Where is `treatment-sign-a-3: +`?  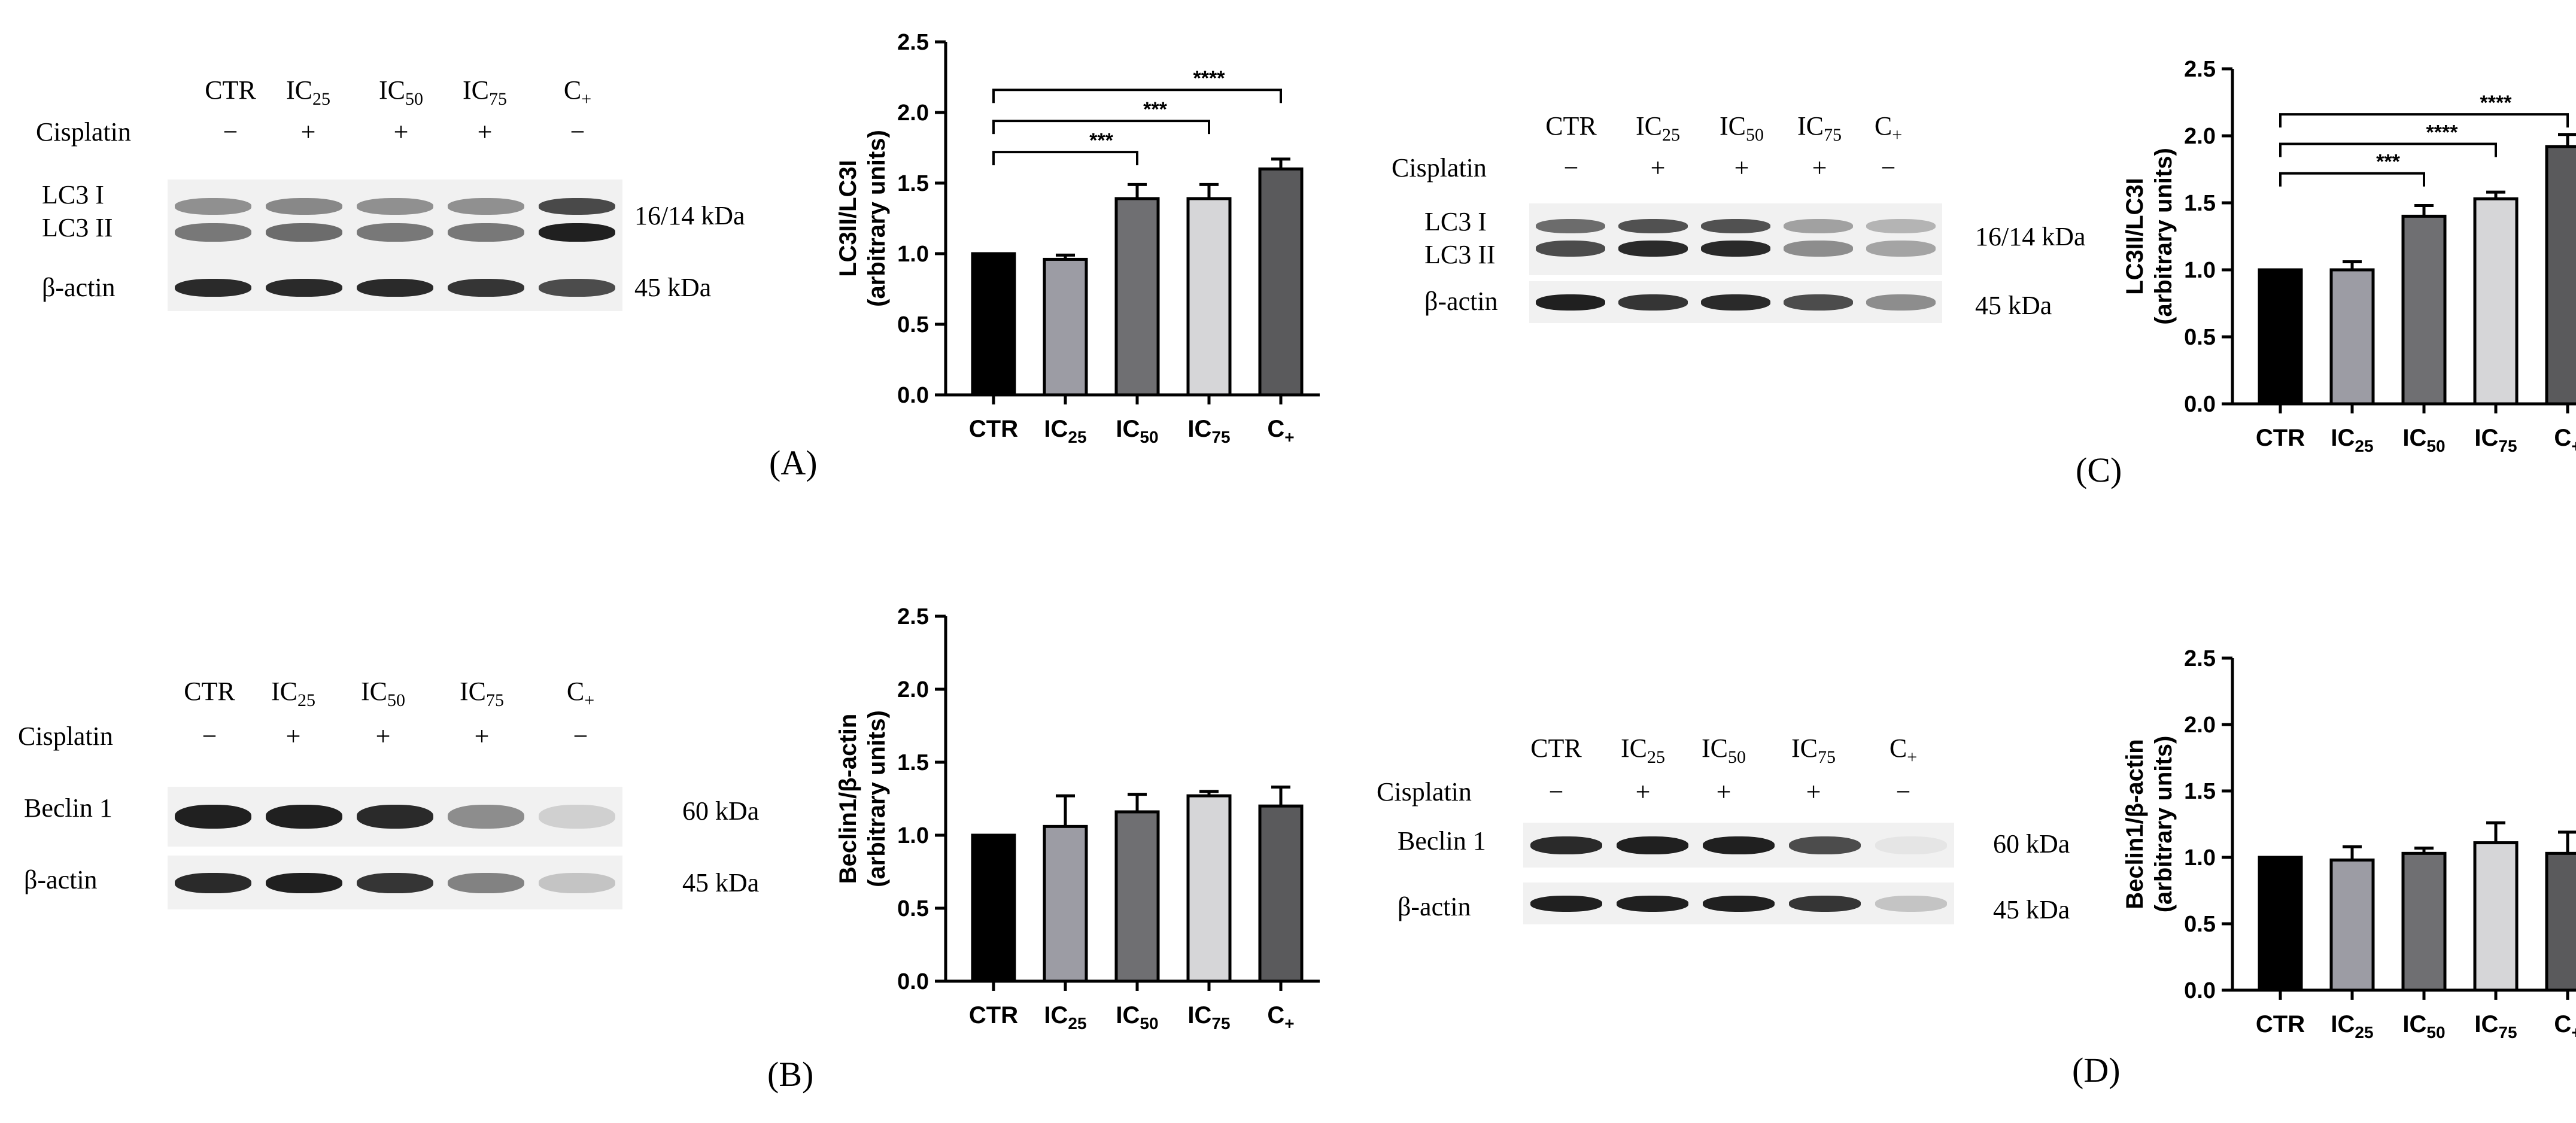 treatment-sign-a-3: + is located at coordinates (485, 132).